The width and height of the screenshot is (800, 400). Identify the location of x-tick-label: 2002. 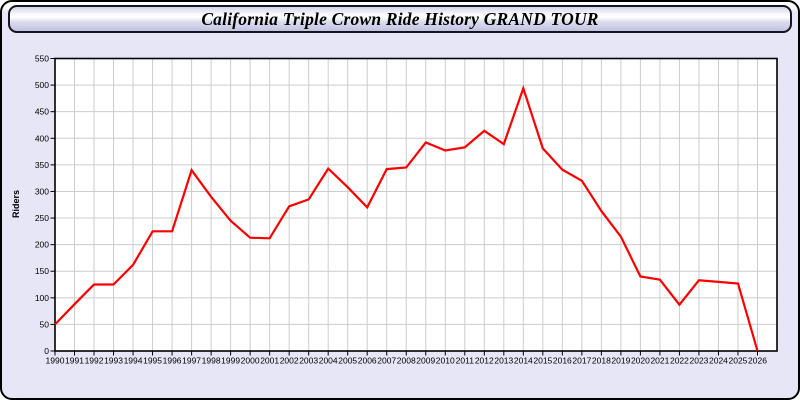
(289, 361).